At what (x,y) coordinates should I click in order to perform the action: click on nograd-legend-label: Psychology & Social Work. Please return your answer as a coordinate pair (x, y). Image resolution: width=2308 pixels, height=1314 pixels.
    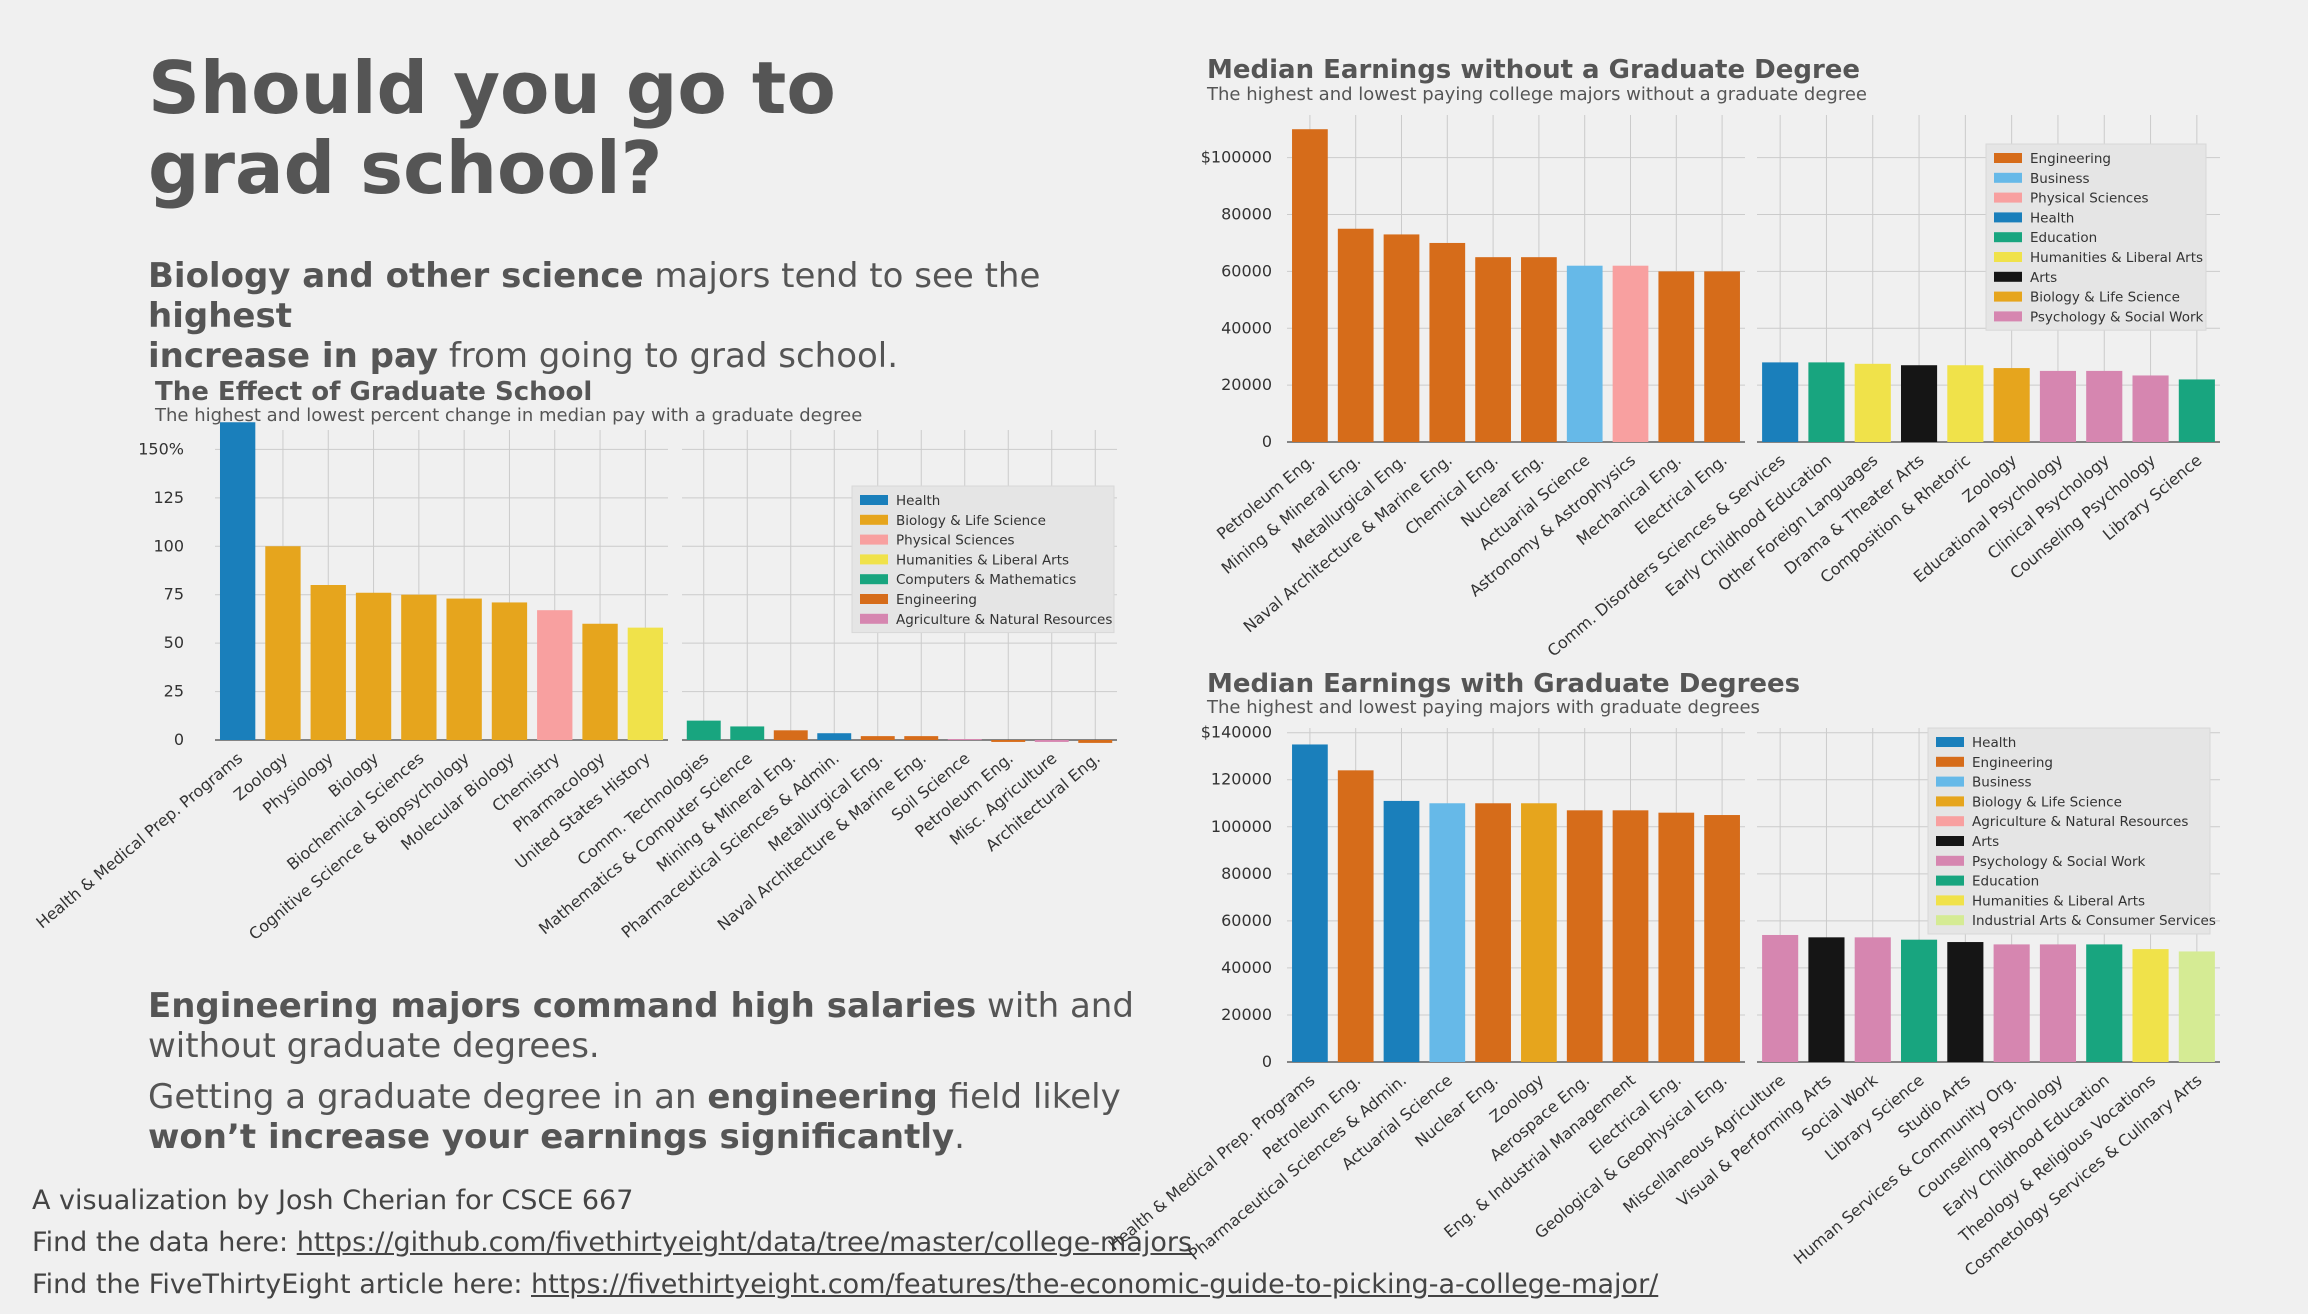
    Looking at the image, I should click on (2117, 317).